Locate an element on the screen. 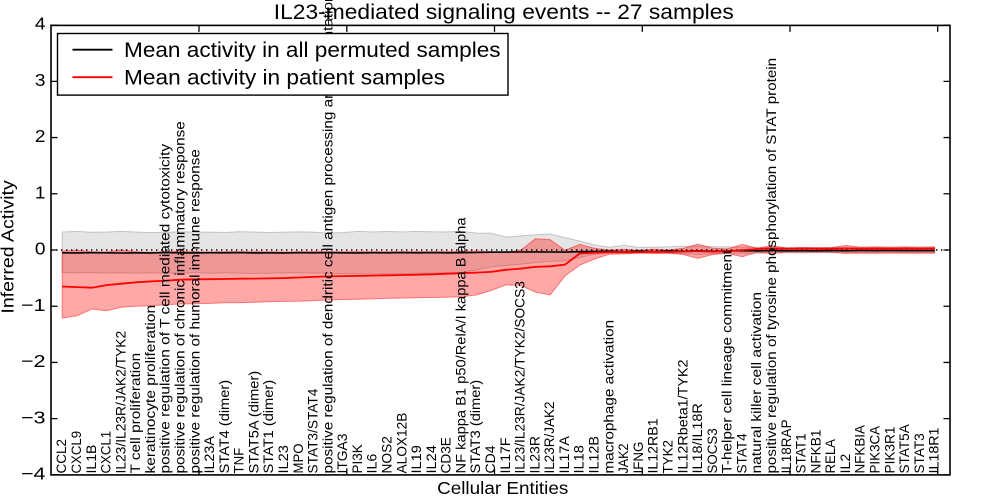 The image size is (1000, 500). svg-text: IL23/IL23R/JAK2/TYK2/SOCS3 is located at coordinates (521, 377).